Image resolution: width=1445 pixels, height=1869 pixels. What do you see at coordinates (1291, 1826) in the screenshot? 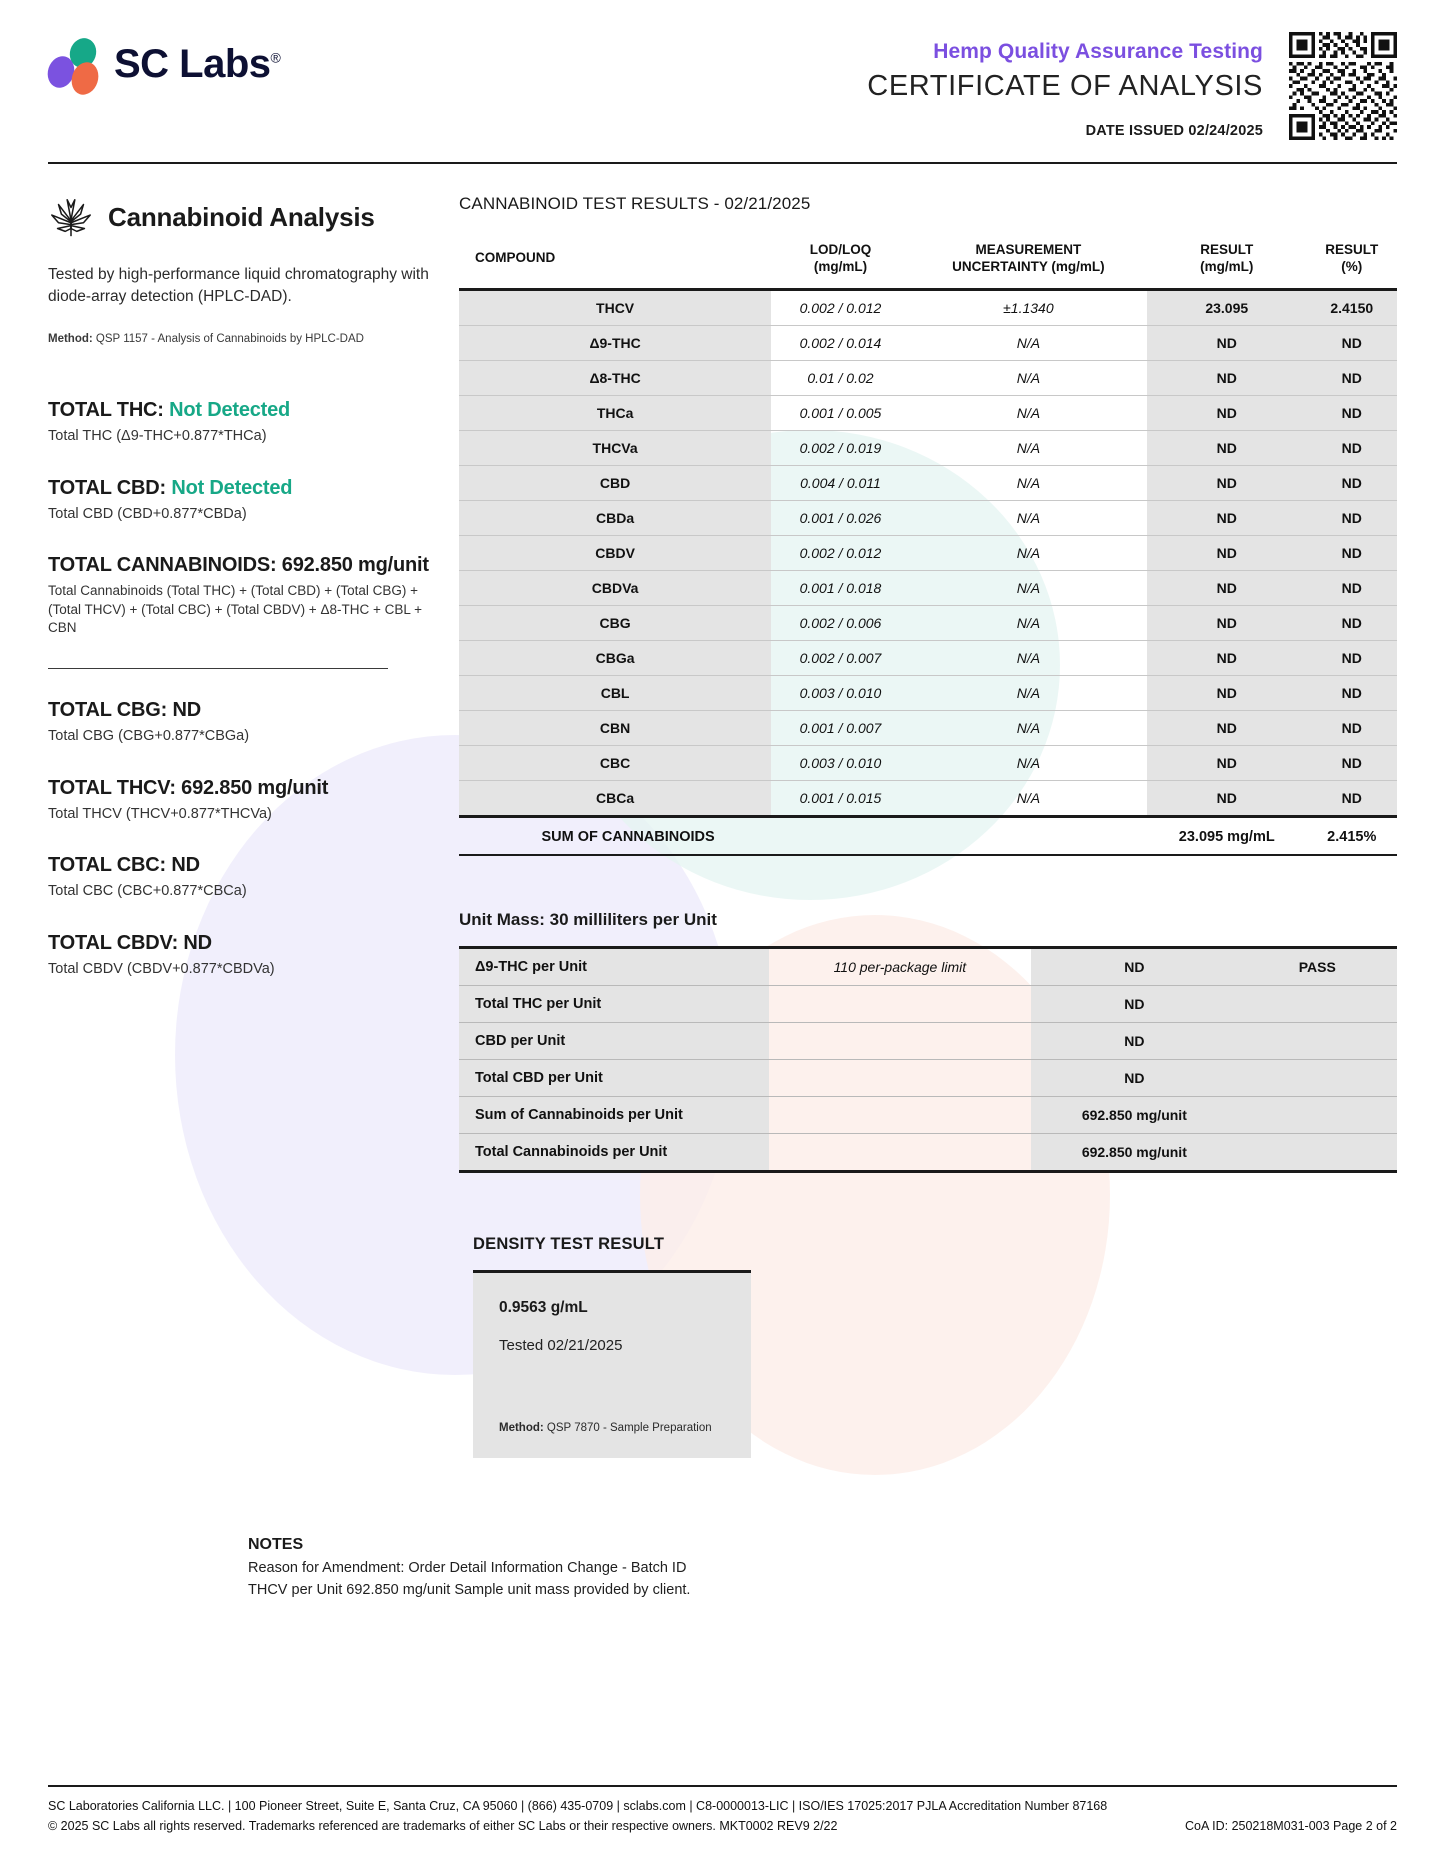
I see `footer-coa-id: CoA ID: 250218M031-003 Page 2 of 2` at bounding box center [1291, 1826].